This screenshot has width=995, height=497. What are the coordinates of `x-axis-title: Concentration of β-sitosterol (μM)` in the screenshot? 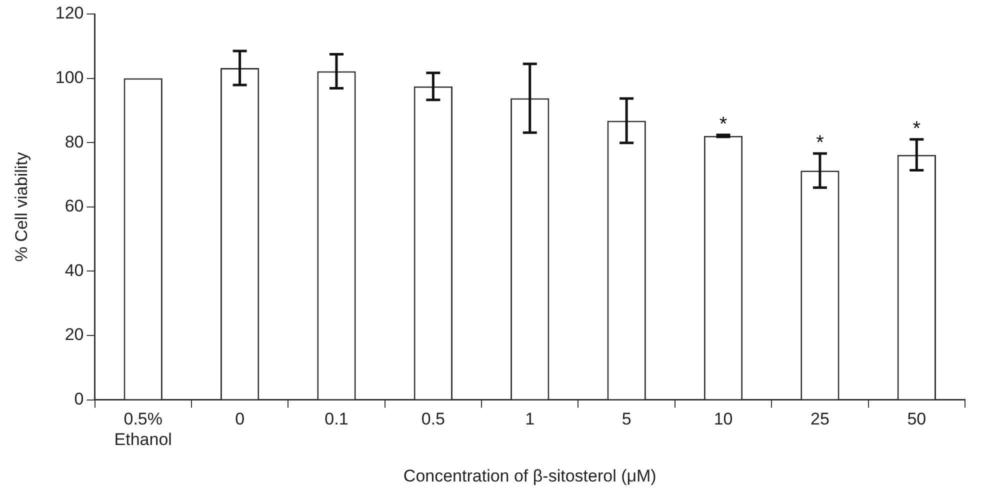 It's located at (529, 476).